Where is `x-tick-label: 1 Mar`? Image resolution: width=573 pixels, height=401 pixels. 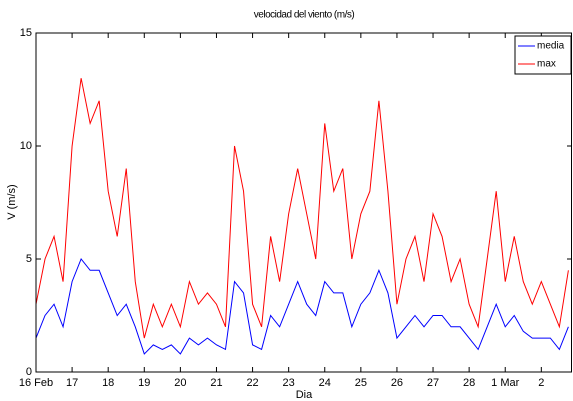 x-tick-label: 1 Mar is located at coordinates (505, 383).